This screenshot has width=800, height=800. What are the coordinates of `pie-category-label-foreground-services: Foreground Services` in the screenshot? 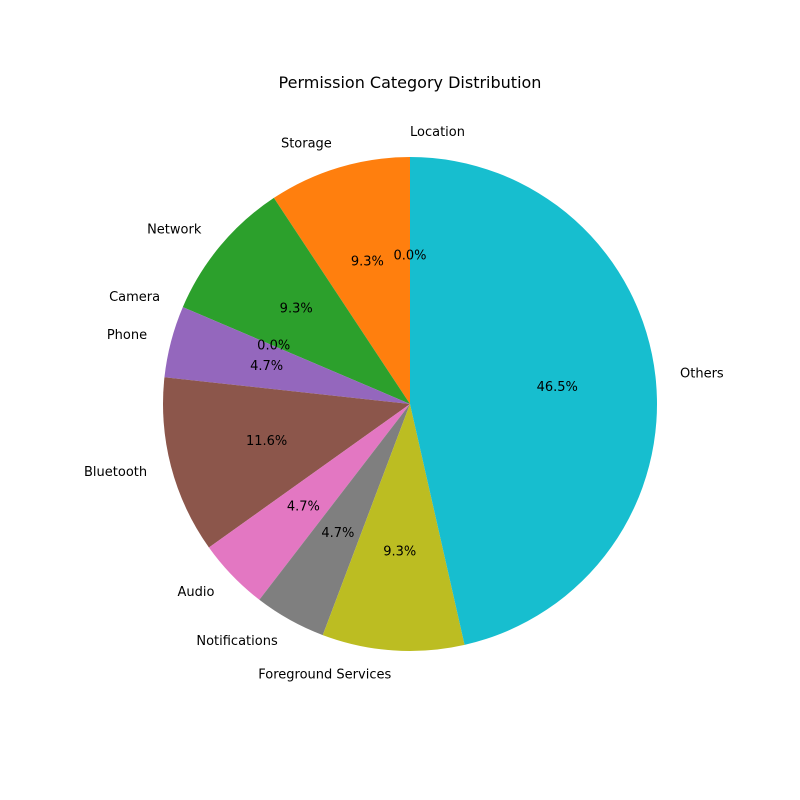 It's located at (324, 675).